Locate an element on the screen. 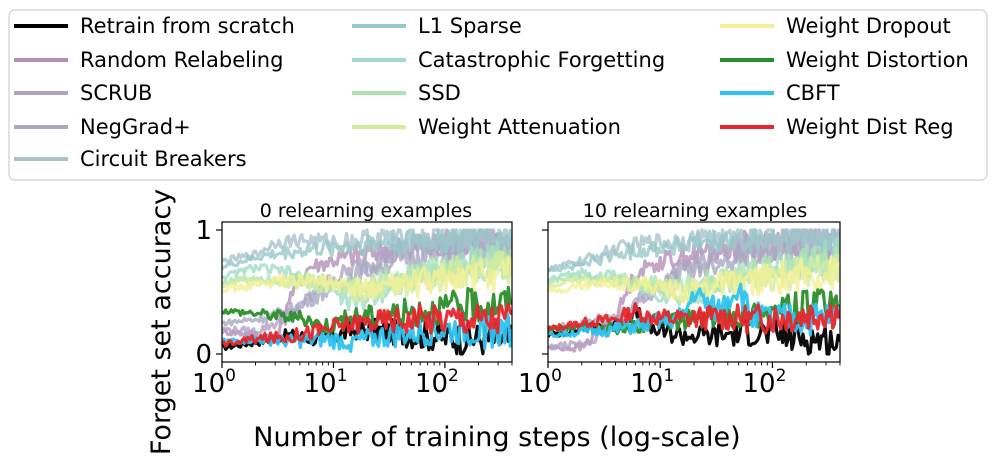 This screenshot has height=462, width=996. y-tick-label: 1 is located at coordinates (203, 231).